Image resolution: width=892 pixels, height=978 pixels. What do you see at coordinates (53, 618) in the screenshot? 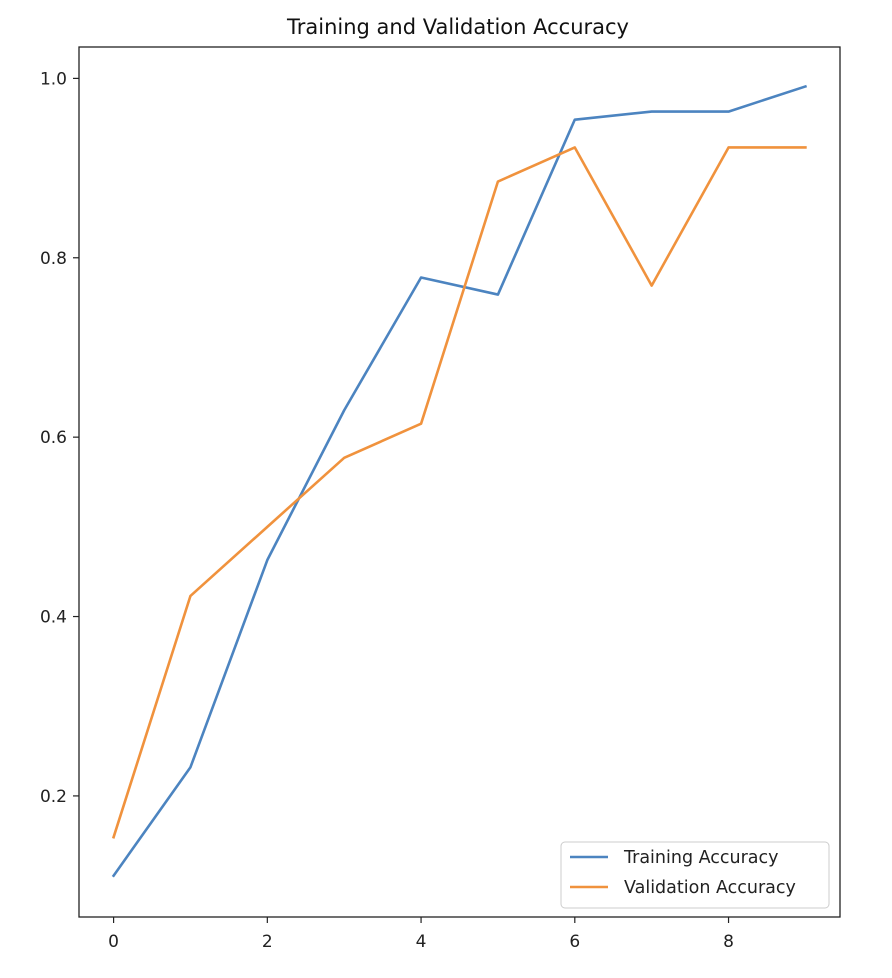
I see `y-tick-label: 0.4` at bounding box center [53, 618].